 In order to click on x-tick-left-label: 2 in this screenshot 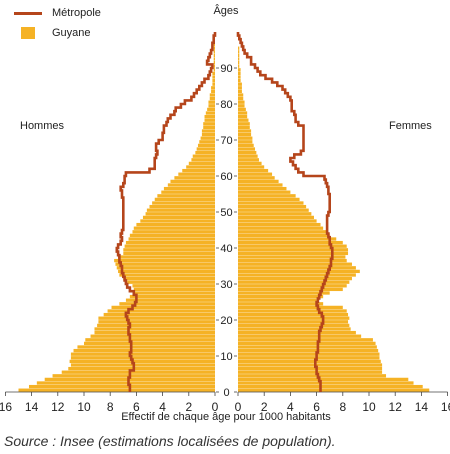, I will do `click(188, 407)`.